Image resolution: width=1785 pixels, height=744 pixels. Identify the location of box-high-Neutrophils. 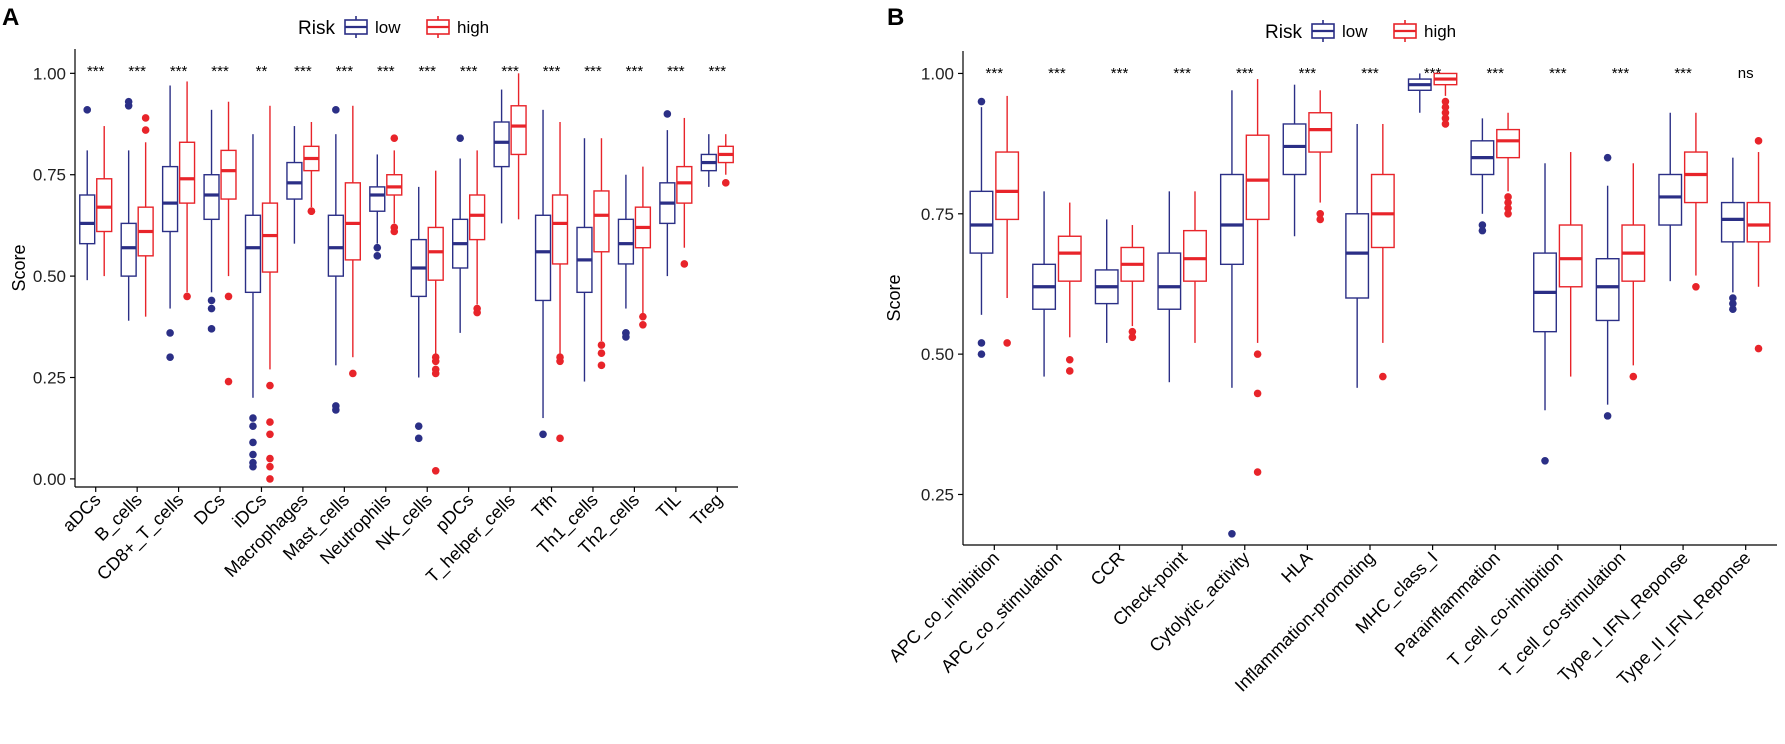
(394, 185).